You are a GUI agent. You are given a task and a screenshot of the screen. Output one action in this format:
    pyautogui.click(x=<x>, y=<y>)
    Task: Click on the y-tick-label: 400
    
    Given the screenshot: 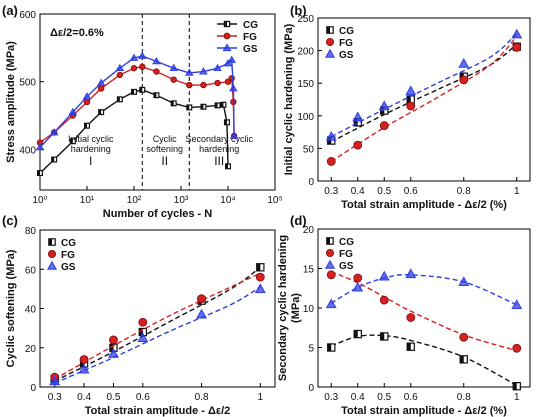 What is the action you would take?
    pyautogui.click(x=27, y=150)
    